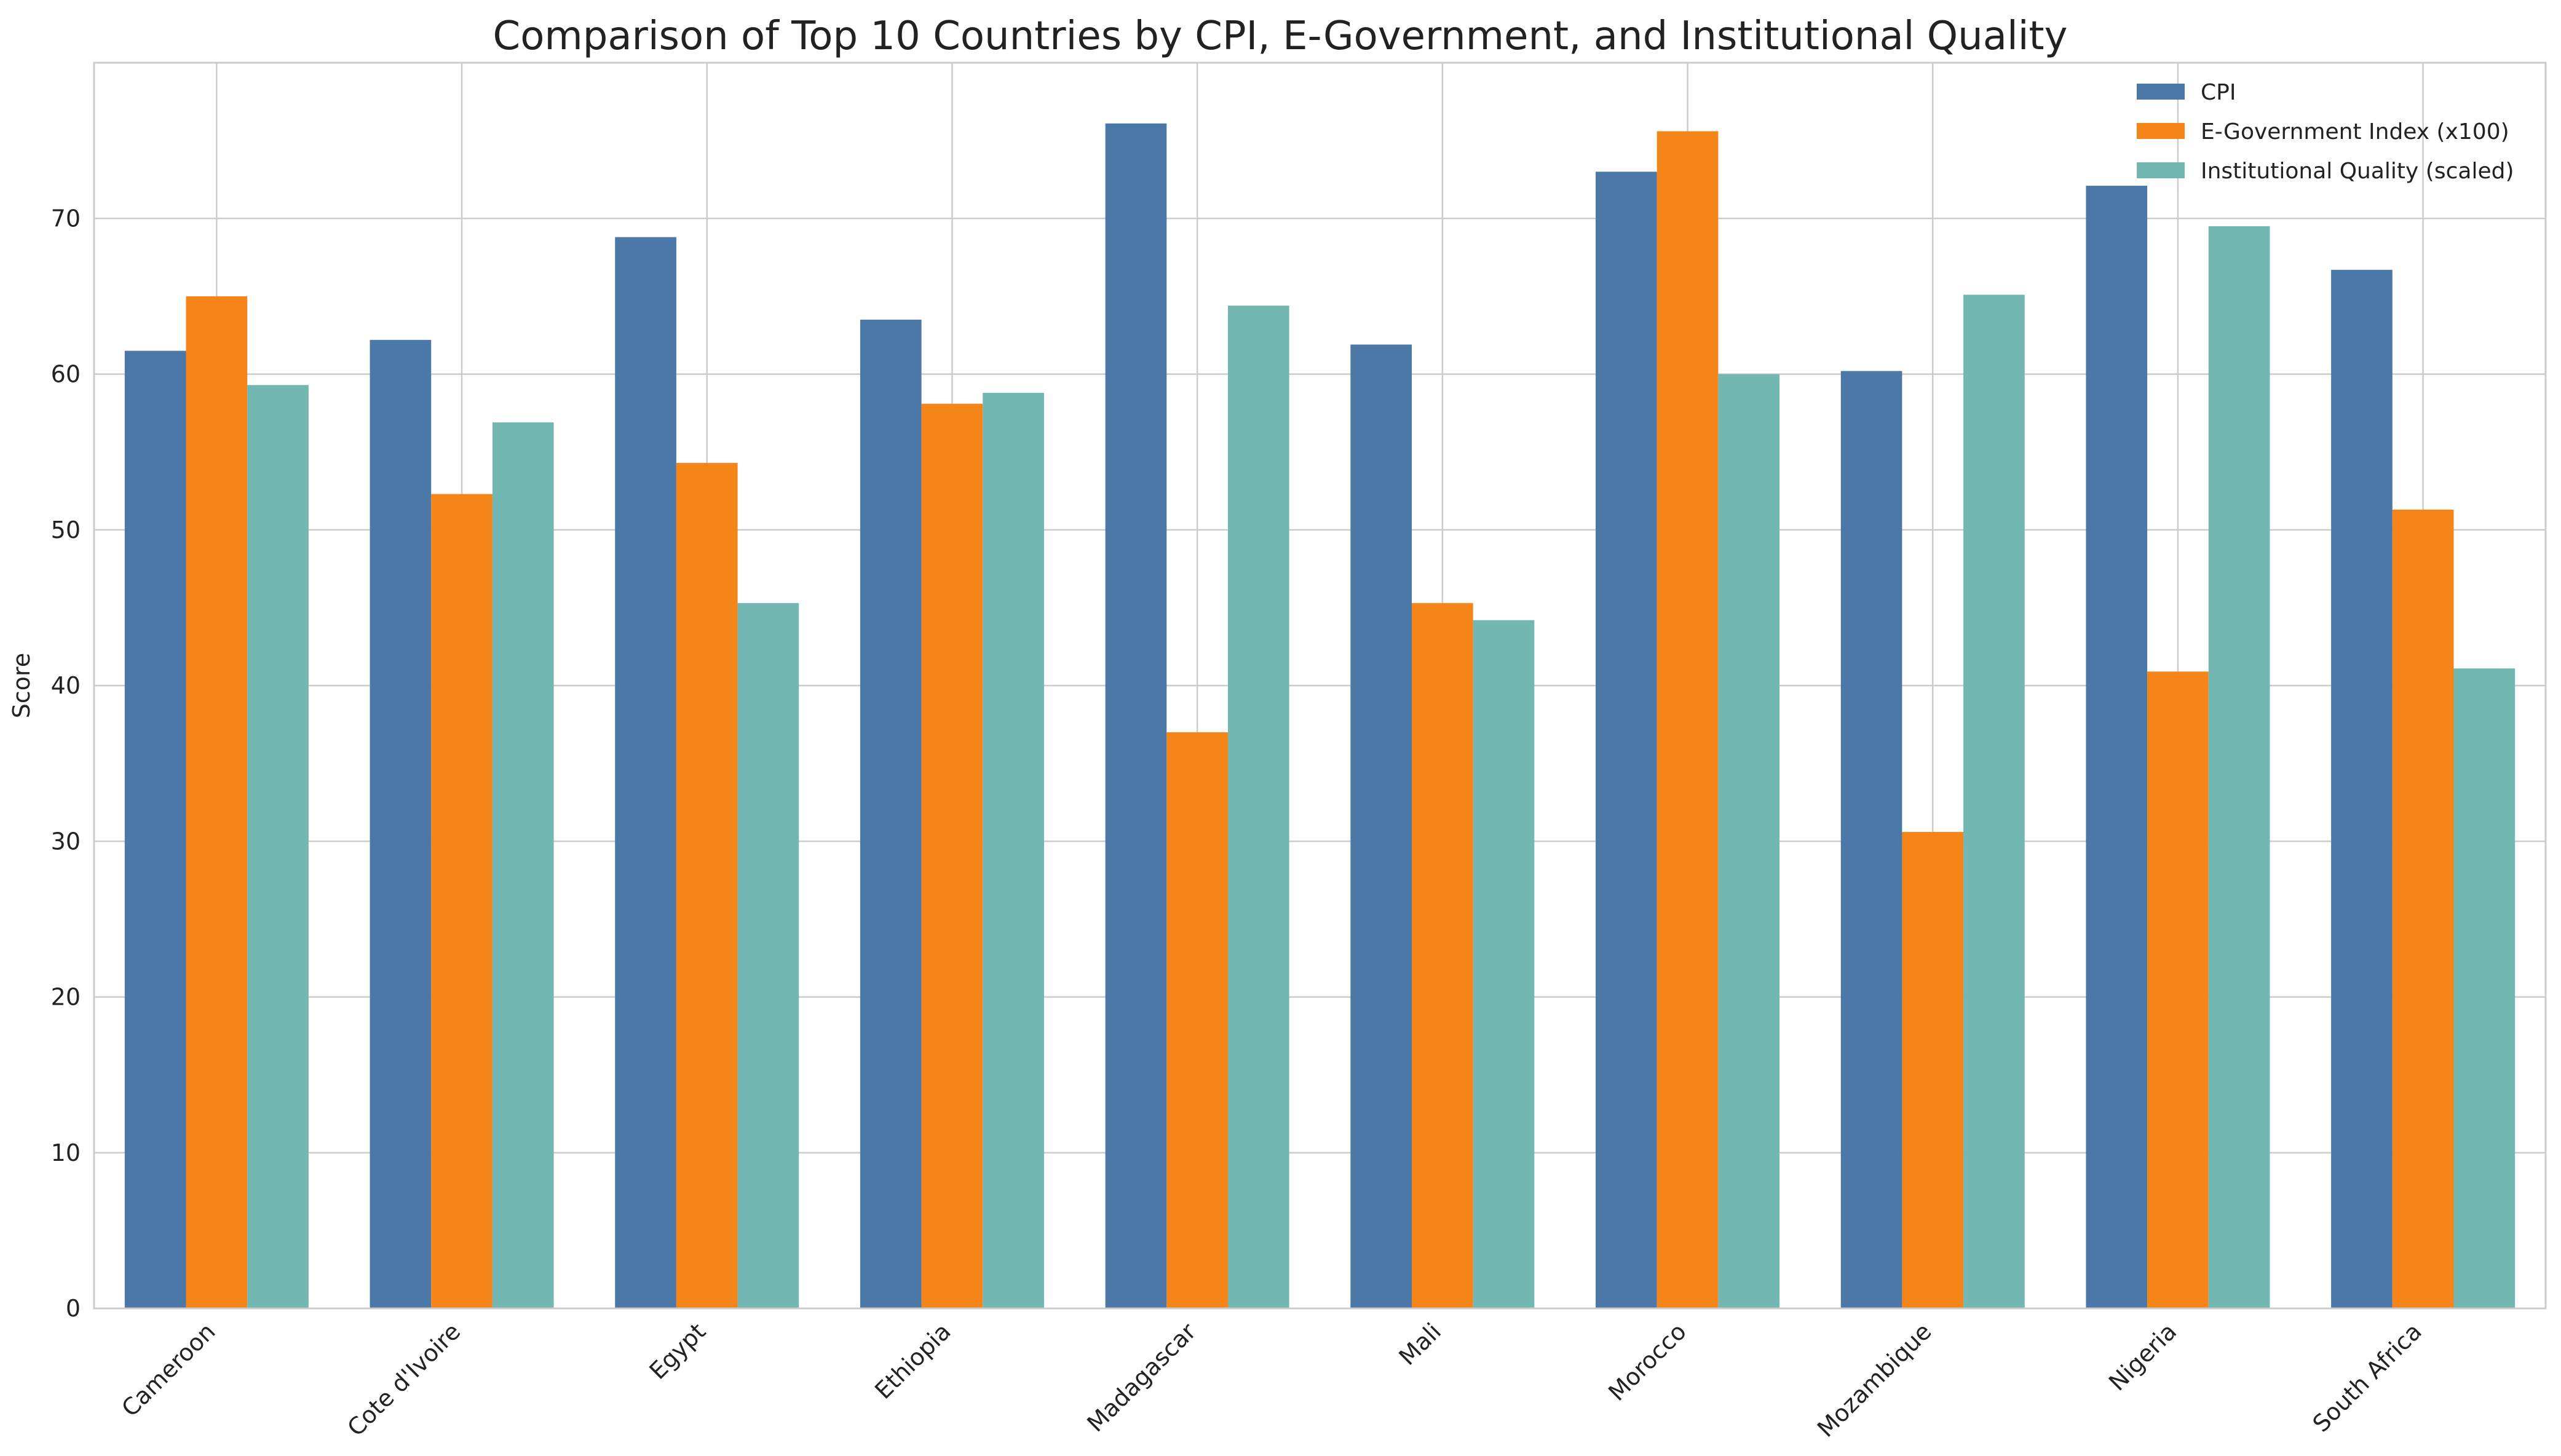  I want to click on y-axis-label: Score, so click(21, 685).